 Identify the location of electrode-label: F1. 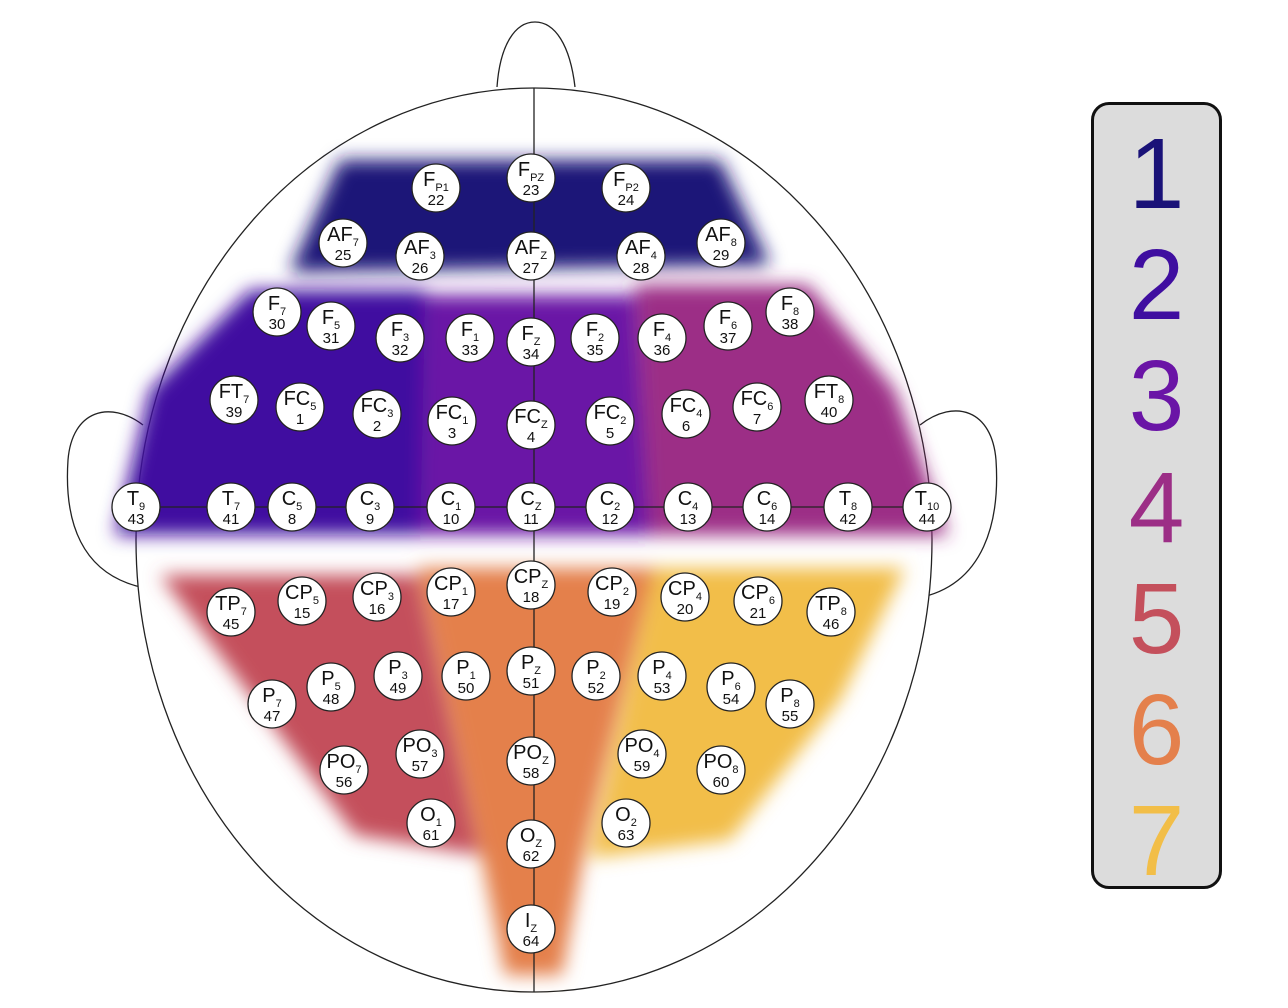
(470, 331).